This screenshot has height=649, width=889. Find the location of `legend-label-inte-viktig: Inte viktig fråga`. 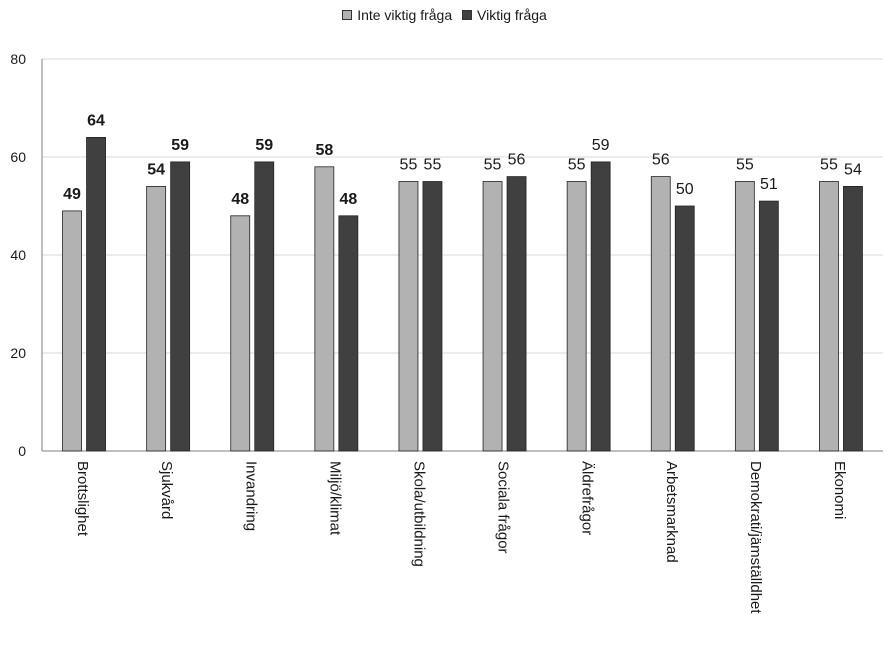

legend-label-inte-viktig: Inte viktig fråga is located at coordinates (405, 15).